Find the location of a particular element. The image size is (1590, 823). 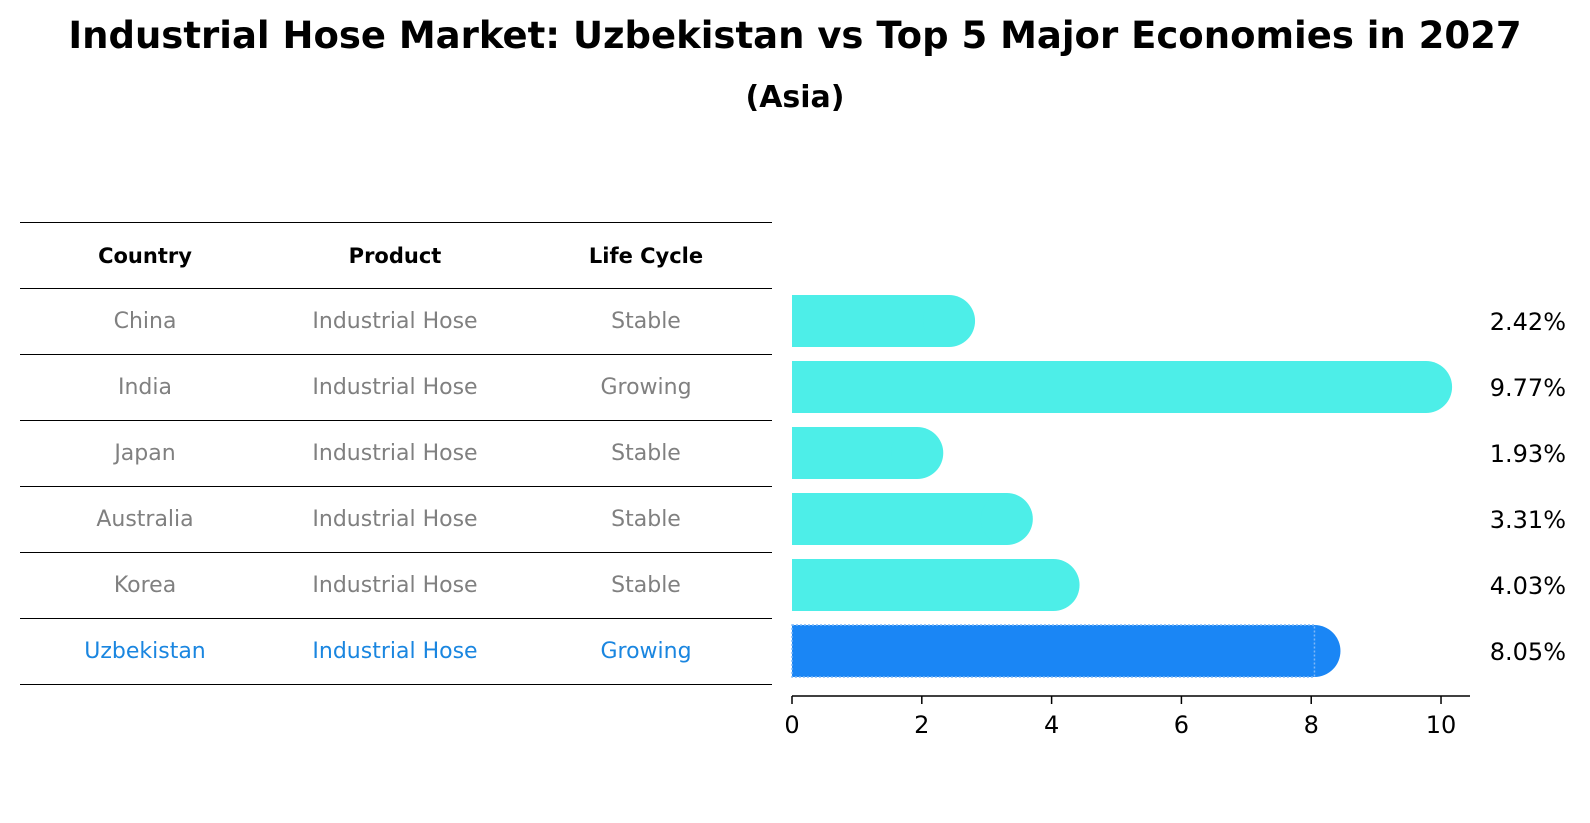

country-cell: China is located at coordinates (145, 321).